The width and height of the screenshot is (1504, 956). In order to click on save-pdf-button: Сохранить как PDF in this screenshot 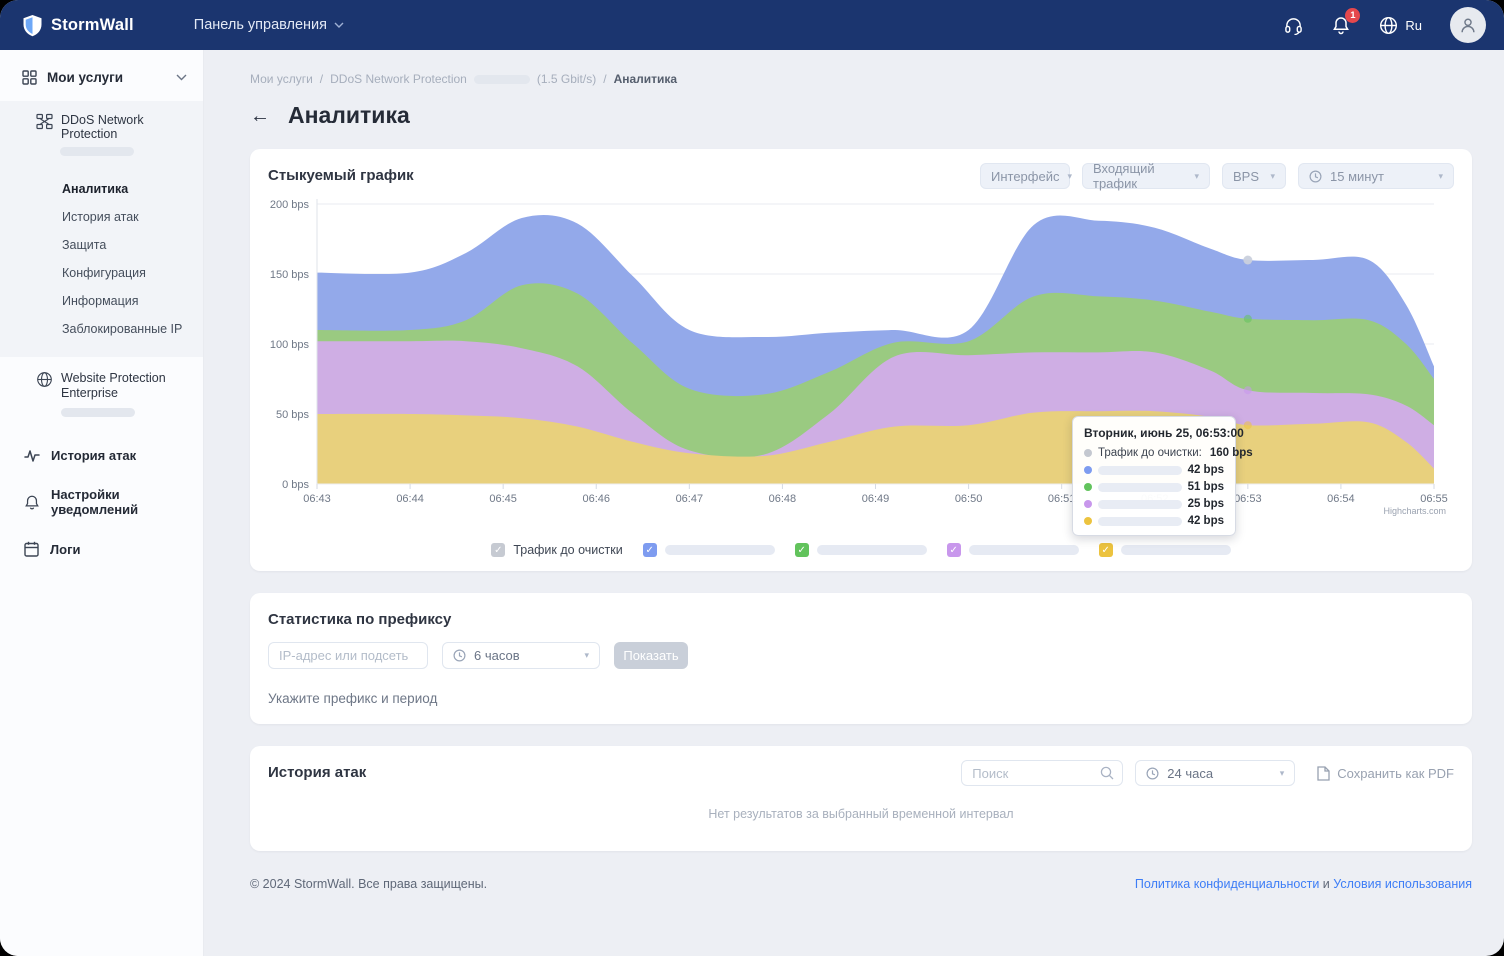, I will do `click(1385, 773)`.